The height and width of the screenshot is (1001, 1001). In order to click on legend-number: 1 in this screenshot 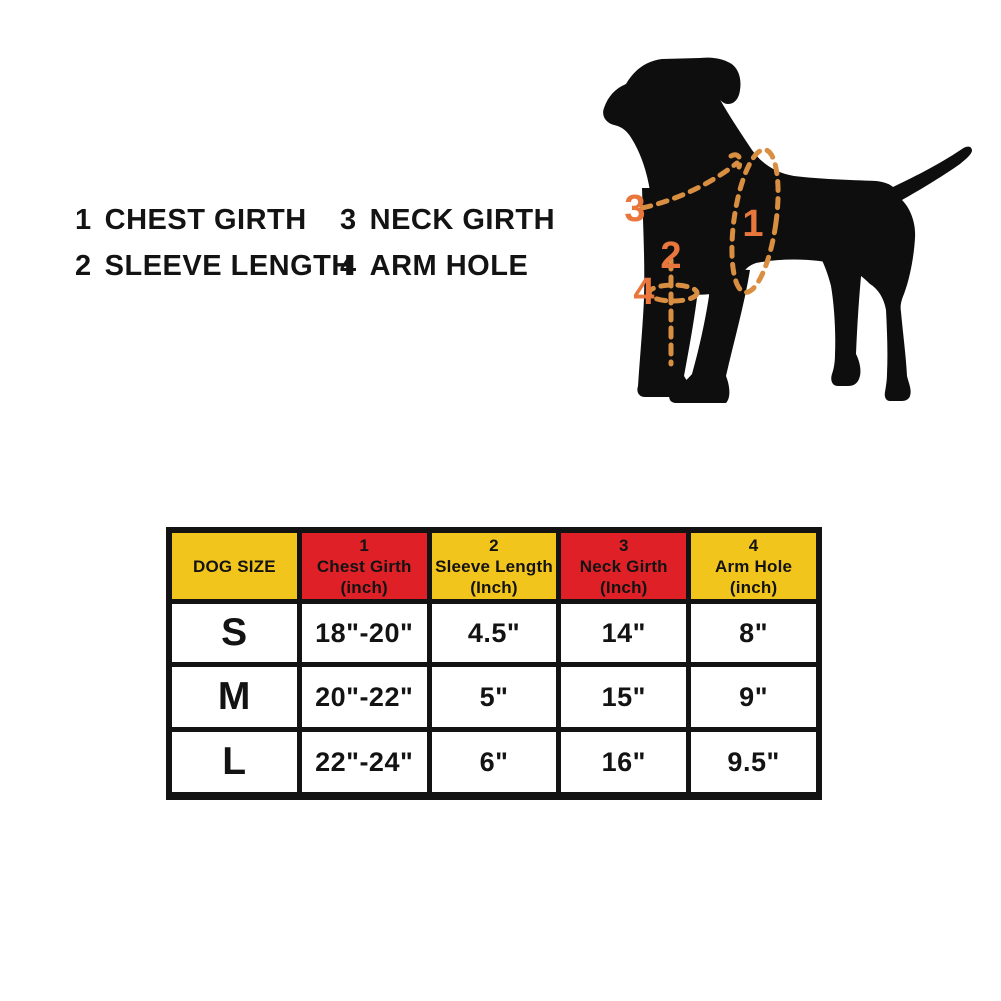, I will do `click(83, 220)`.